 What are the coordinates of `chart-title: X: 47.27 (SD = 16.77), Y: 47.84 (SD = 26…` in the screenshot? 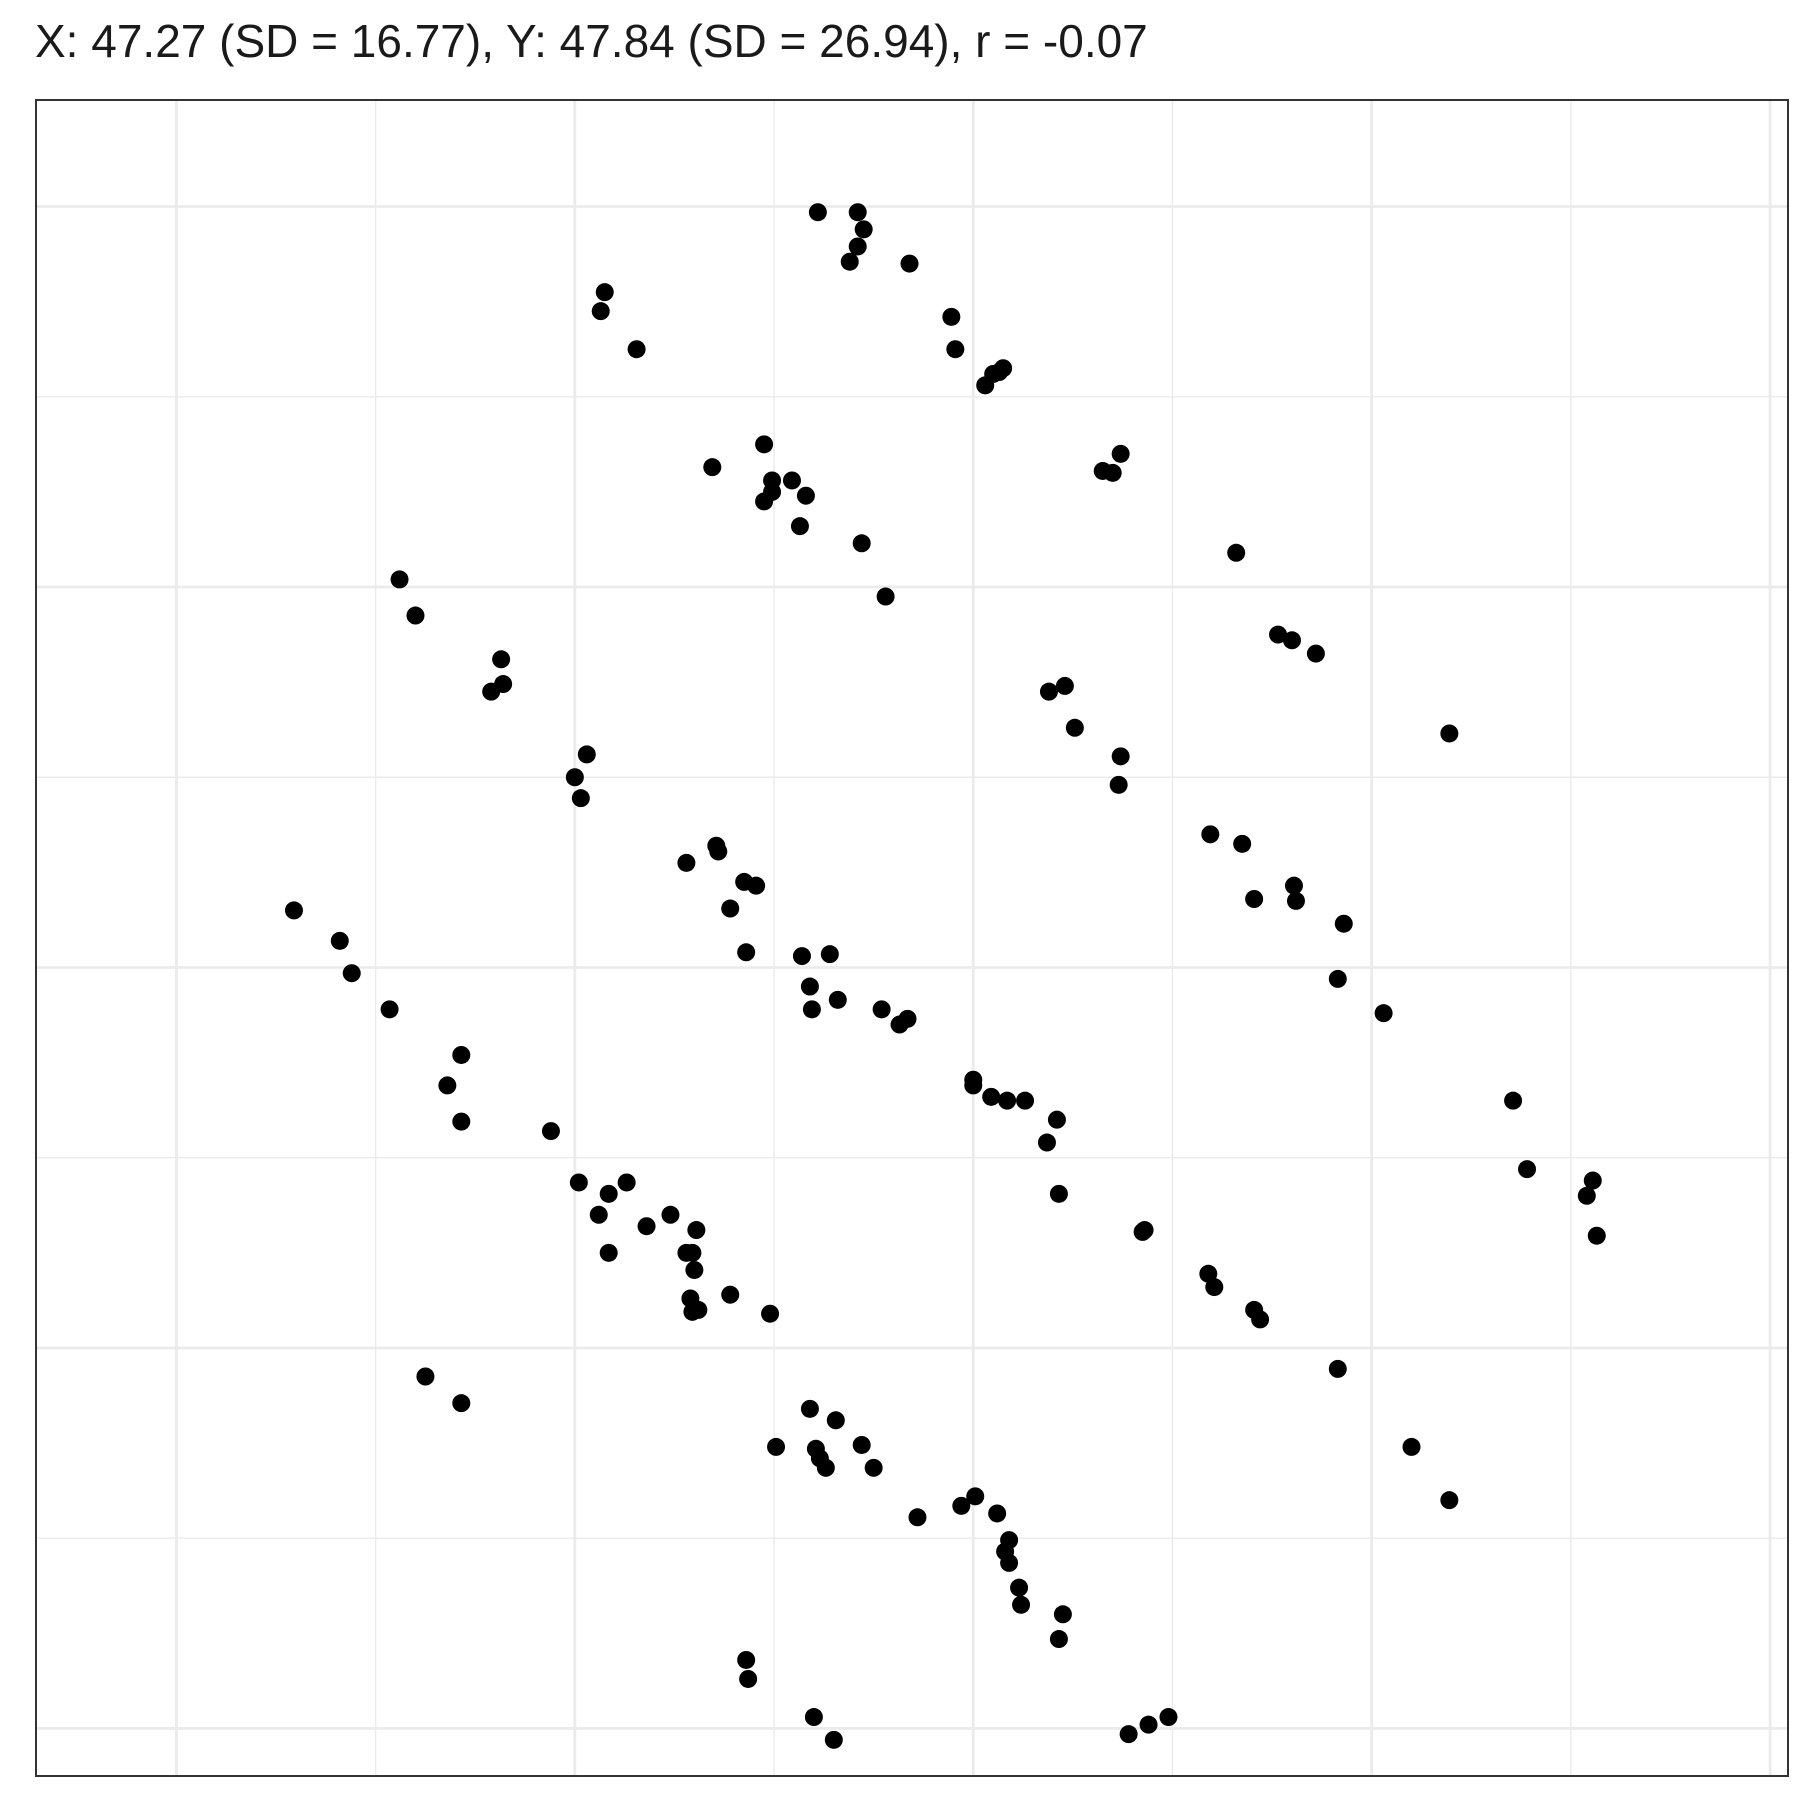 It's located at (591, 41).